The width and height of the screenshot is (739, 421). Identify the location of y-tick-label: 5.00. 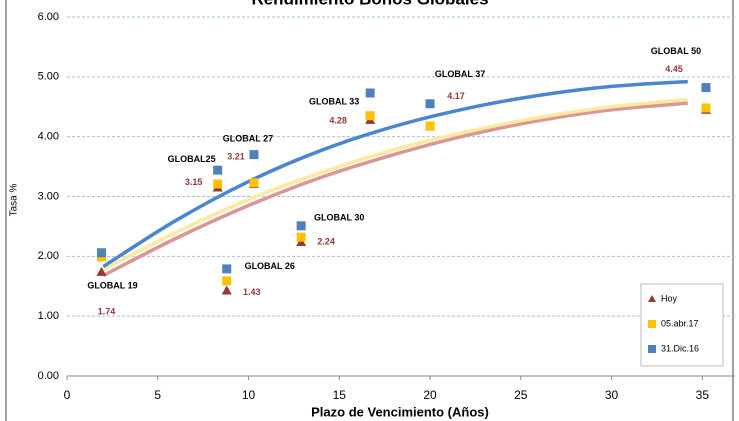
(48, 77).